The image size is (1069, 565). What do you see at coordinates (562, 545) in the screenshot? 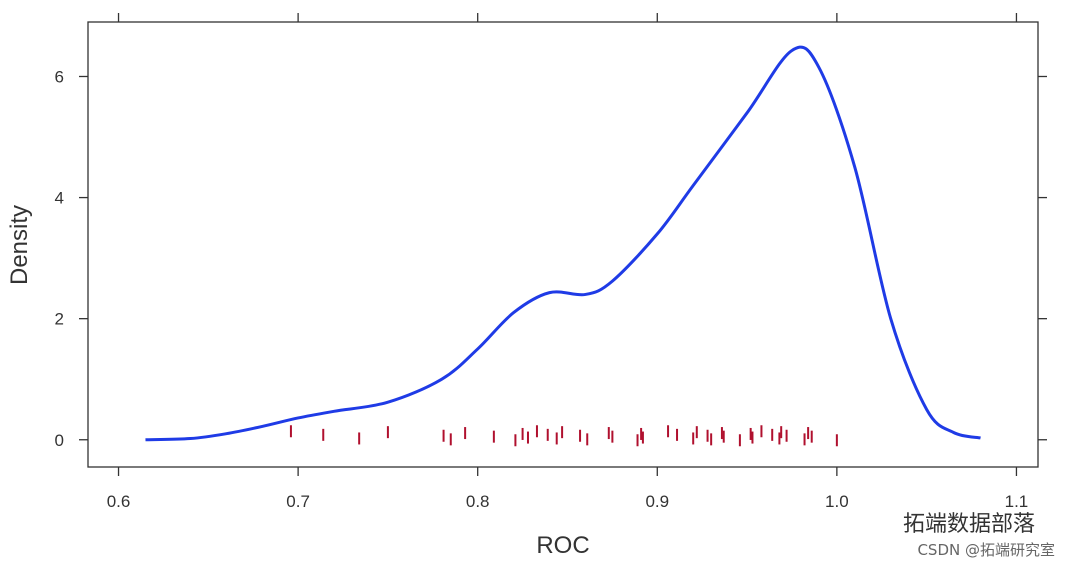
I see `x-axis-label: ROC` at bounding box center [562, 545].